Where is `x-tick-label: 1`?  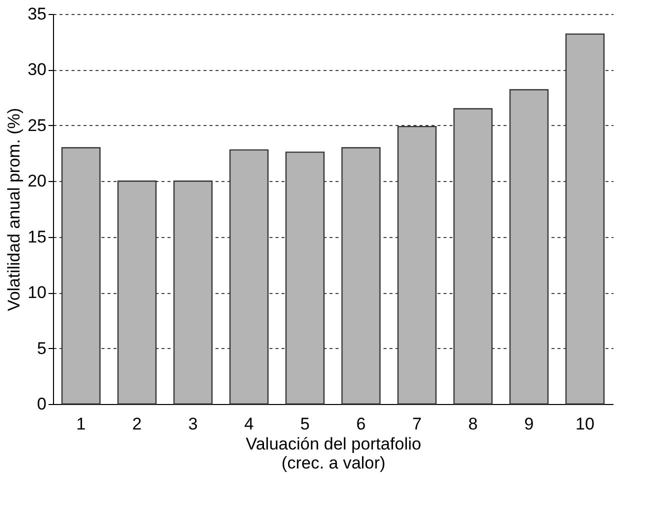
x-tick-label: 1 is located at coordinates (81, 424).